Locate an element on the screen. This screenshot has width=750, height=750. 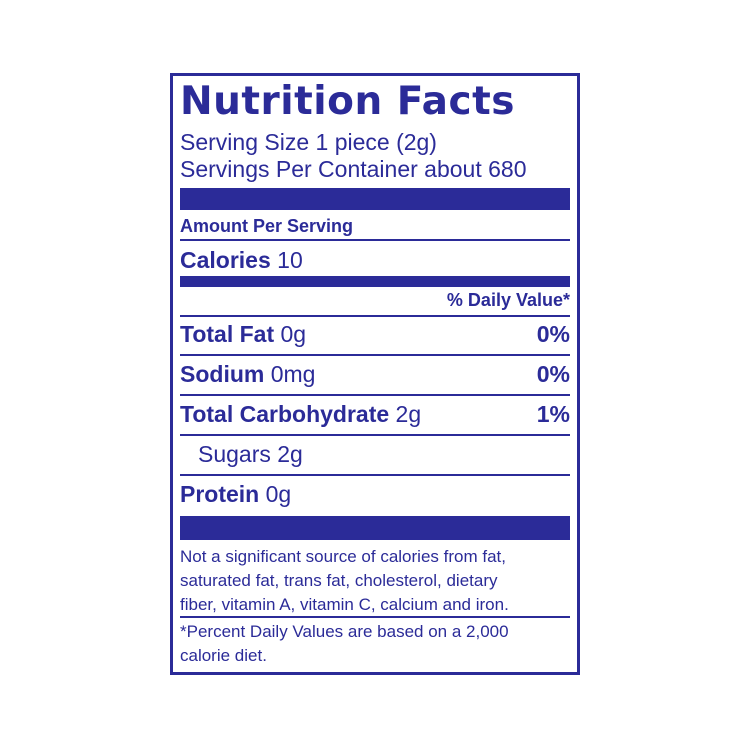
calories-value: 10 is located at coordinates (290, 260).